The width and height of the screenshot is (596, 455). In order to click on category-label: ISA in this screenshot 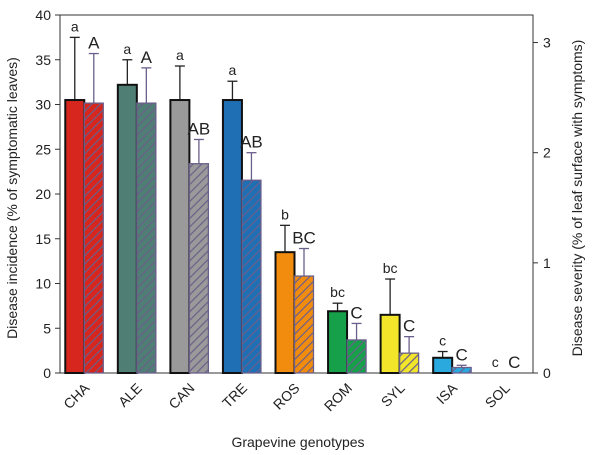, I will do `click(447, 393)`.